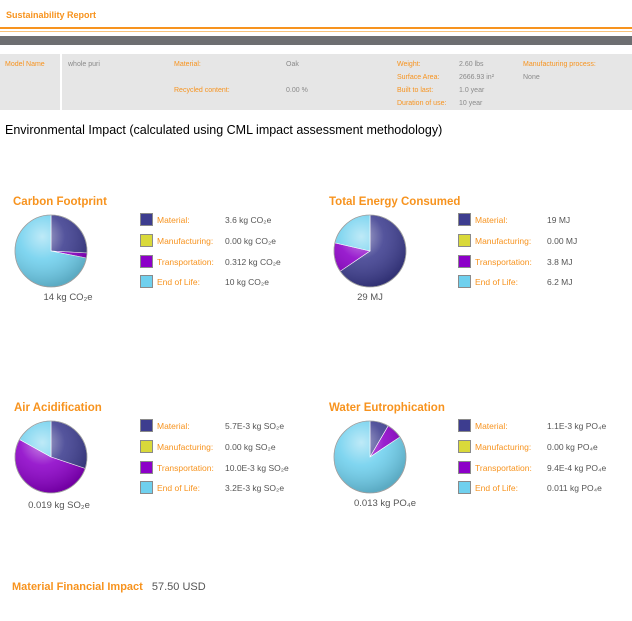 The width and height of the screenshot is (632, 621). Describe the element at coordinates (58, 408) in the screenshot. I see `panel-title: Air Acidification` at that location.